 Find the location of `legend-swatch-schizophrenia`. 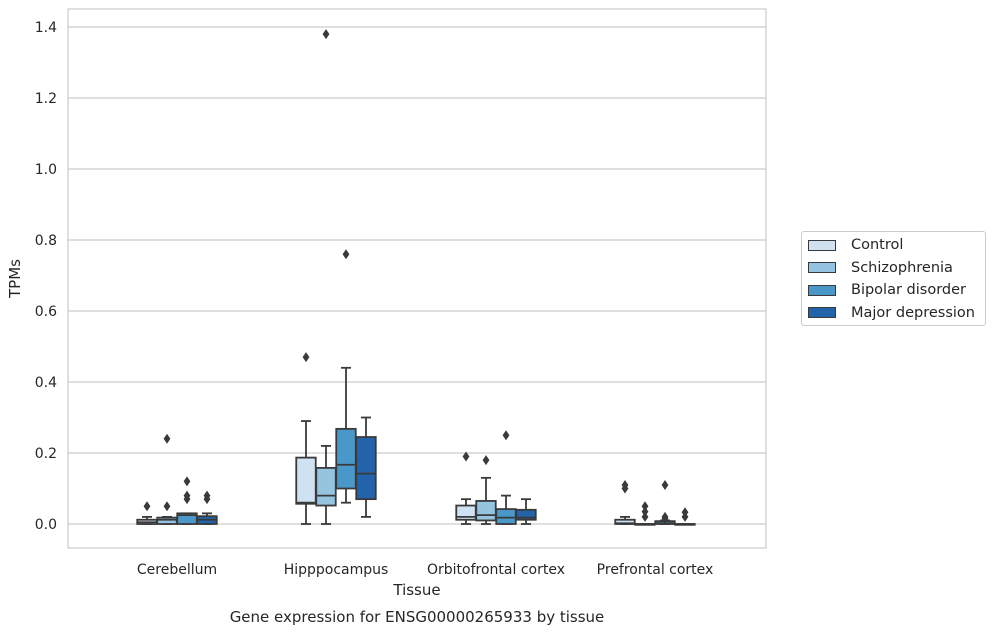

legend-swatch-schizophrenia is located at coordinates (822, 267).